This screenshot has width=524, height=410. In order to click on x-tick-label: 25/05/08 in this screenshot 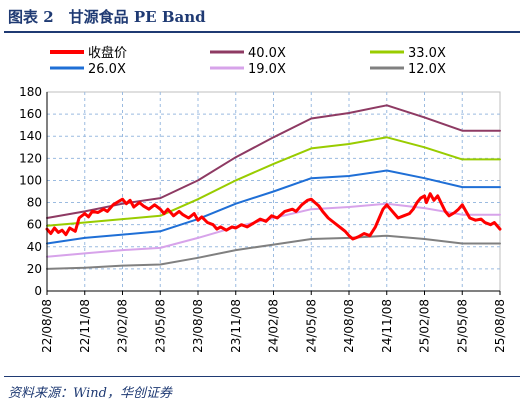, I will do `click(462, 326)`.